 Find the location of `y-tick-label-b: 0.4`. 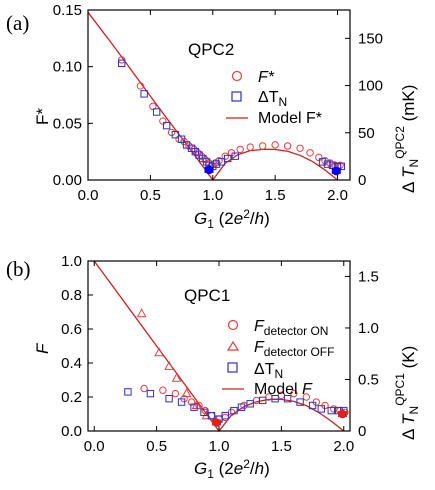

y-tick-label-b: 0.4 is located at coordinates (71, 363).